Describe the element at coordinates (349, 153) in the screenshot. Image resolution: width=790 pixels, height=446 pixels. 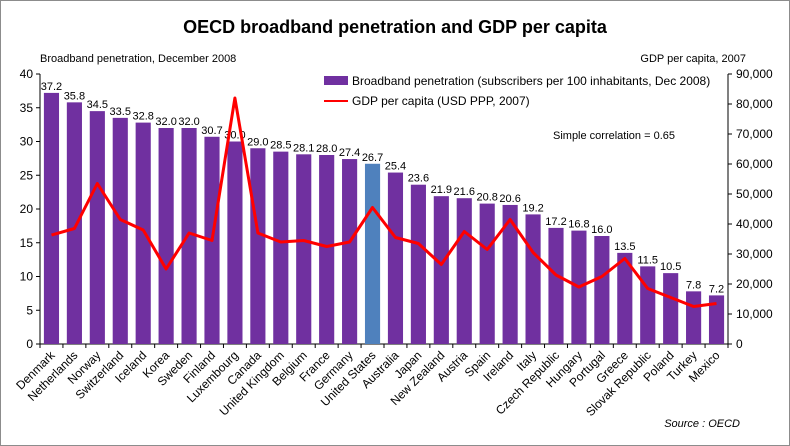
I see `bar-value-label: 27.4` at that location.